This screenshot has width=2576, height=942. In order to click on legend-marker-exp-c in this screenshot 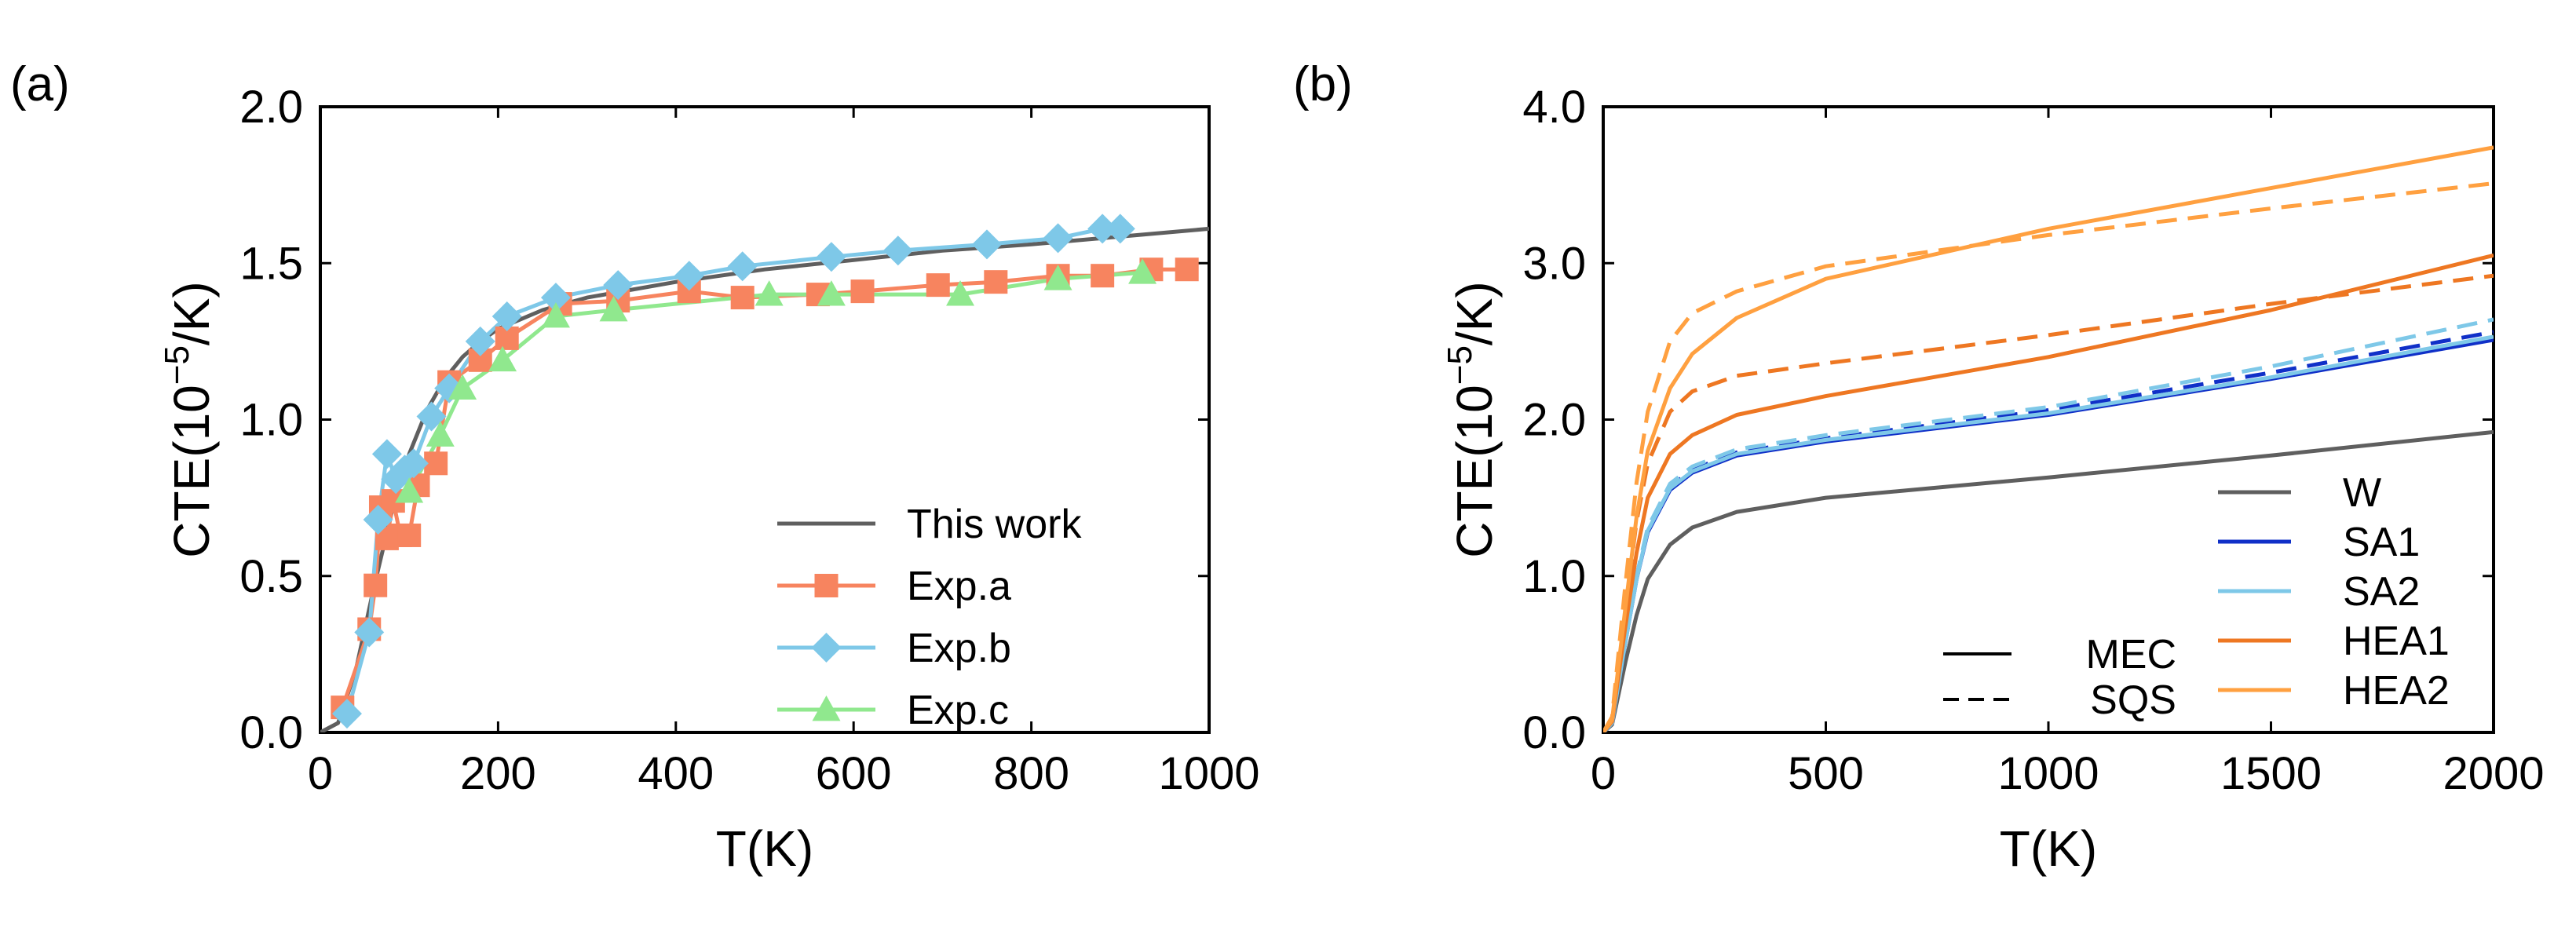, I will do `click(827, 708)`.